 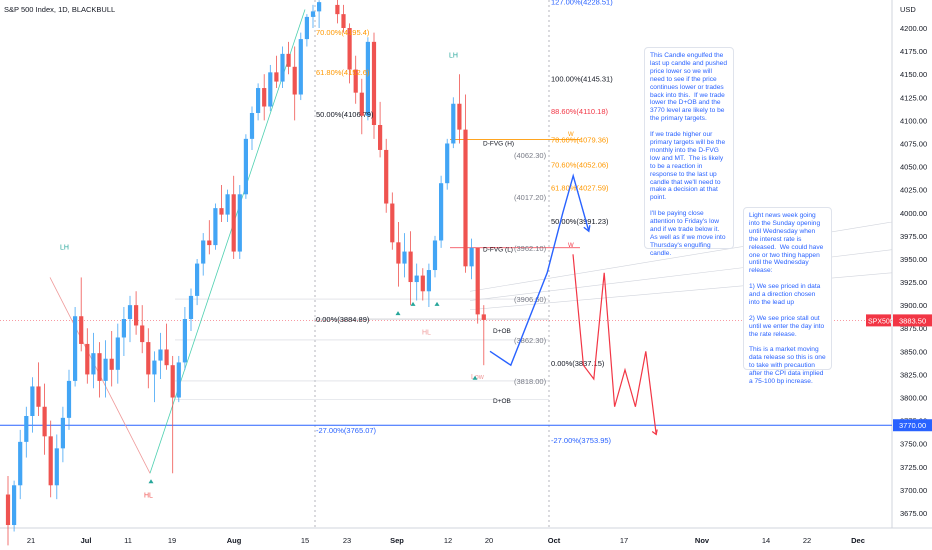 I want to click on zone-label: D-FVG (L), so click(x=498, y=250).